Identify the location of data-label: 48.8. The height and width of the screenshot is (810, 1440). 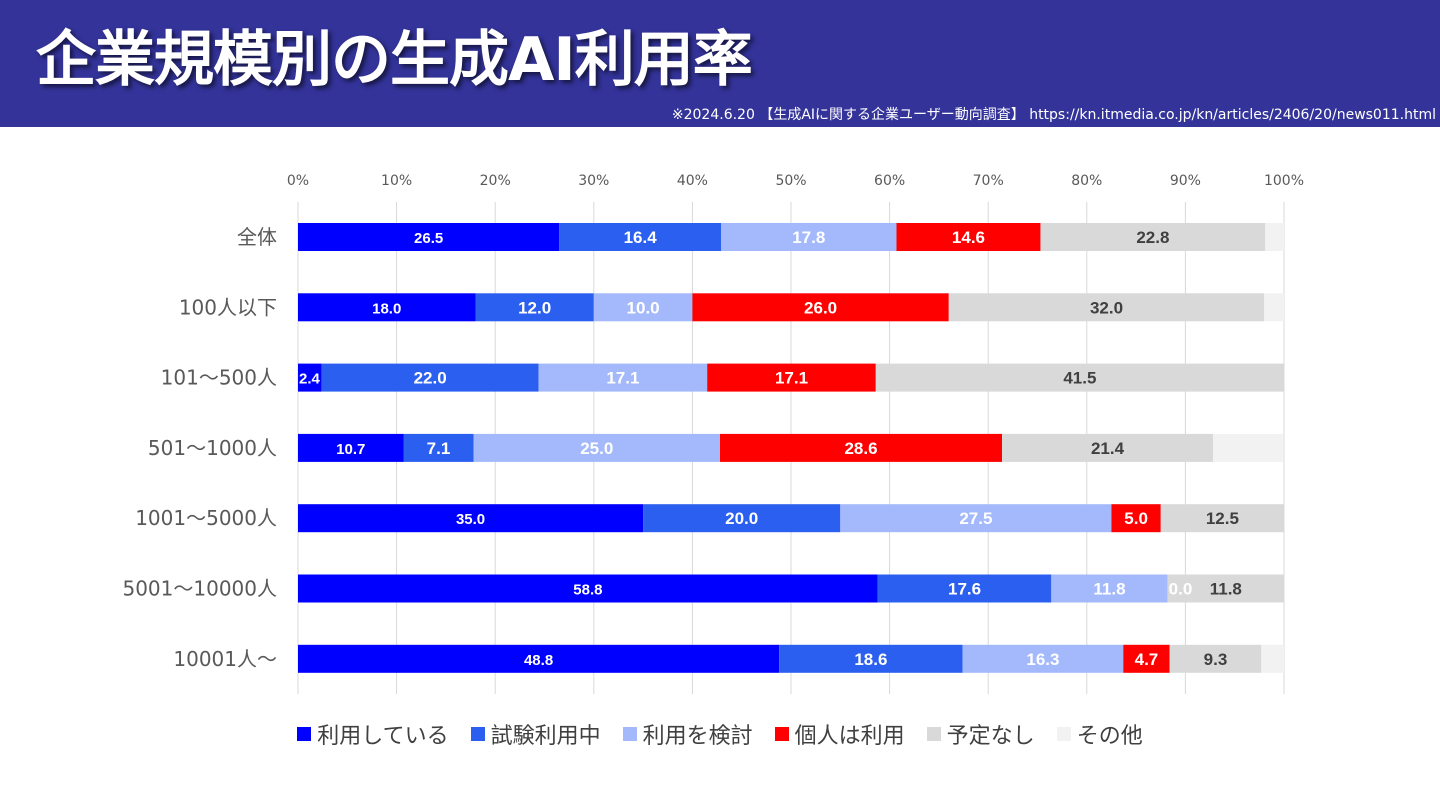
(538, 660).